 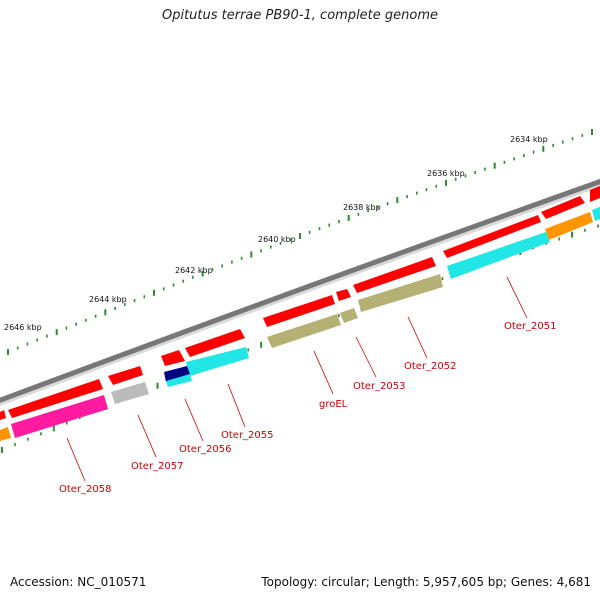 What do you see at coordinates (157, 466) in the screenshot?
I see `gene-label-oter-2057: Oter_2057` at bounding box center [157, 466].